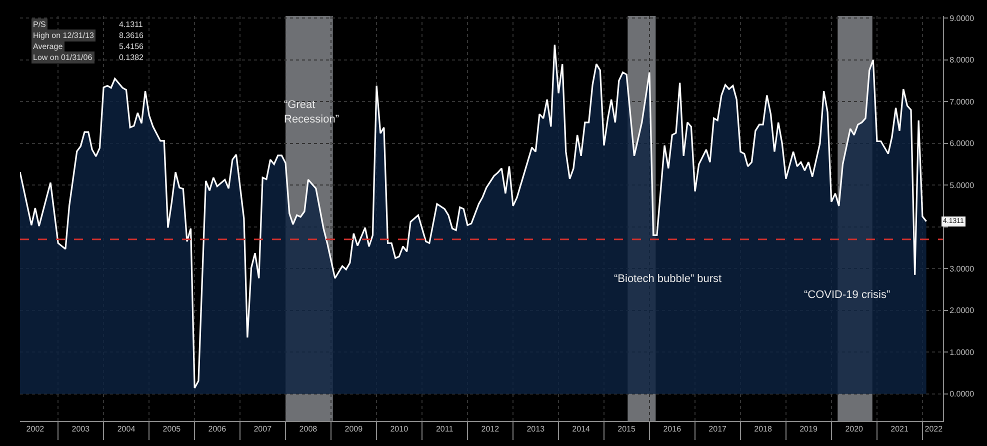 Image resolution: width=987 pixels, height=446 pixels. Describe the element at coordinates (131, 57) in the screenshot. I see `annotation: 0.1382` at that location.